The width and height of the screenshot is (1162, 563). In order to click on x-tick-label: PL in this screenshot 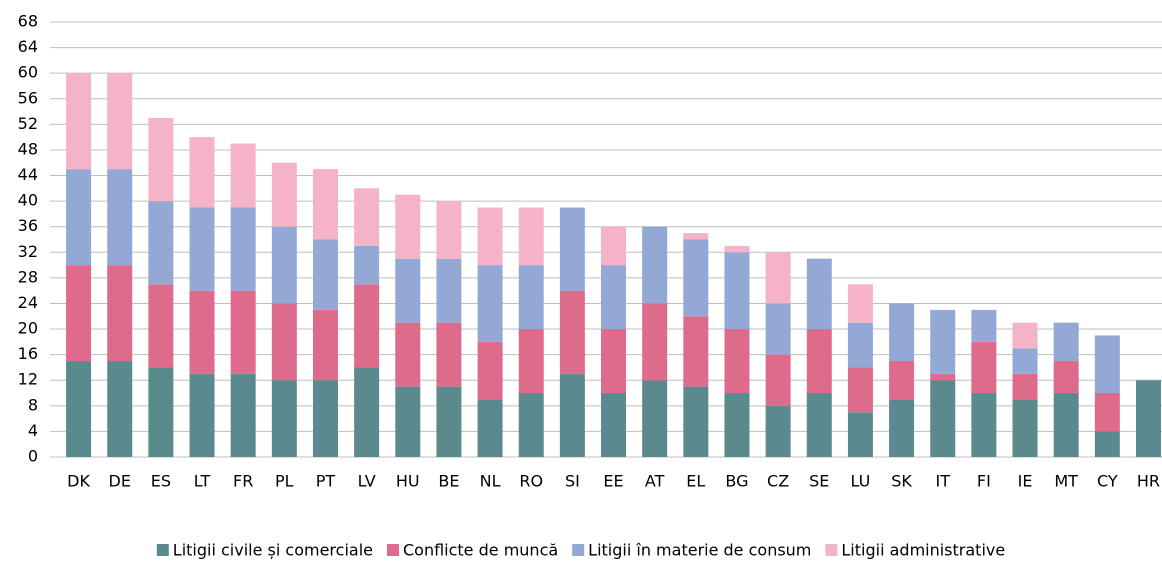, I will do `click(284, 481)`.